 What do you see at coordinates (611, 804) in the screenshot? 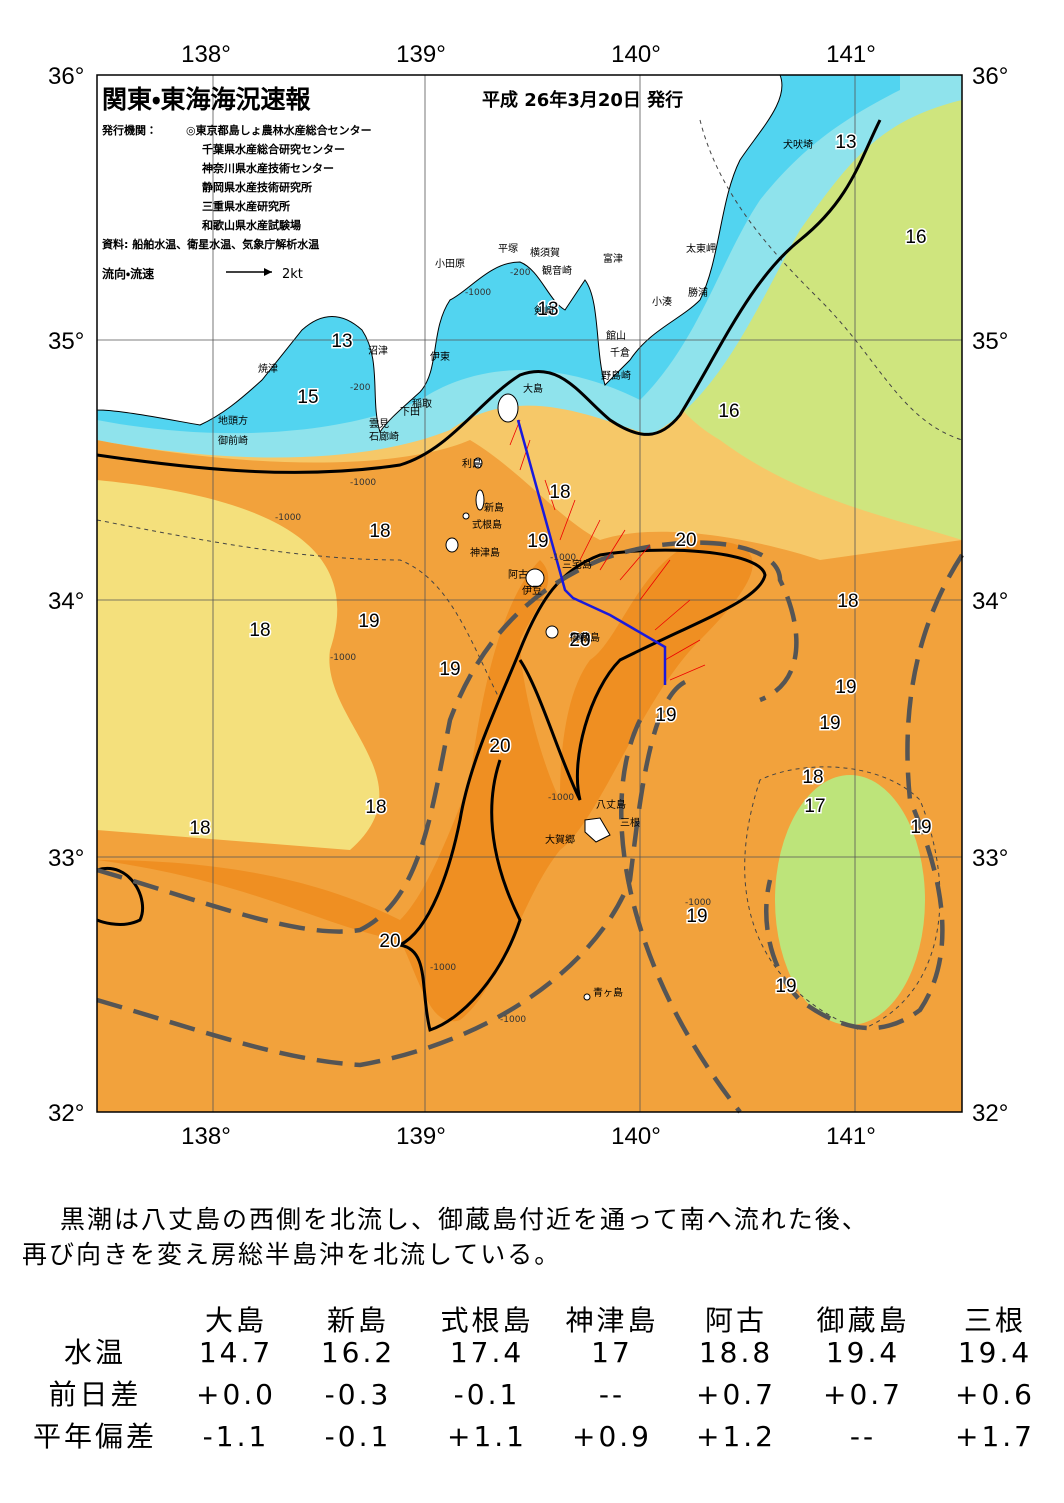
I see `place-label: 八丈島` at bounding box center [611, 804].